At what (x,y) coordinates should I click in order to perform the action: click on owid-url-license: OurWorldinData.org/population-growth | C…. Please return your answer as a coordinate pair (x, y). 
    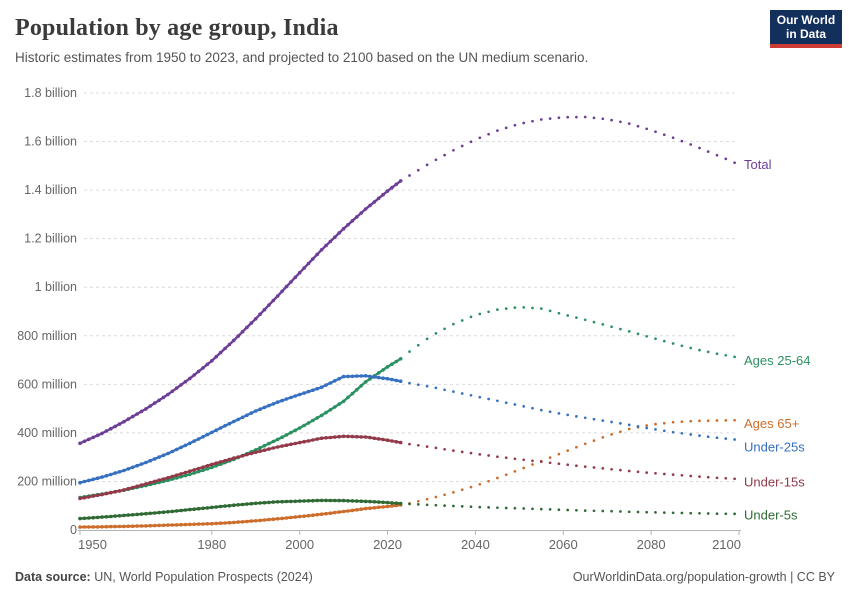
    Looking at the image, I should click on (703, 577).